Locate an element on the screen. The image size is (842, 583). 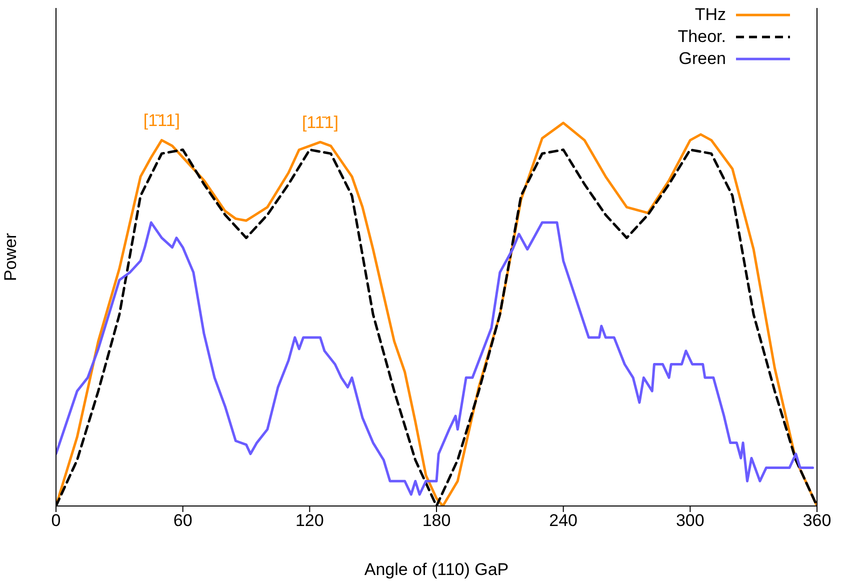
annotation: [11̄1] is located at coordinates (320, 122).